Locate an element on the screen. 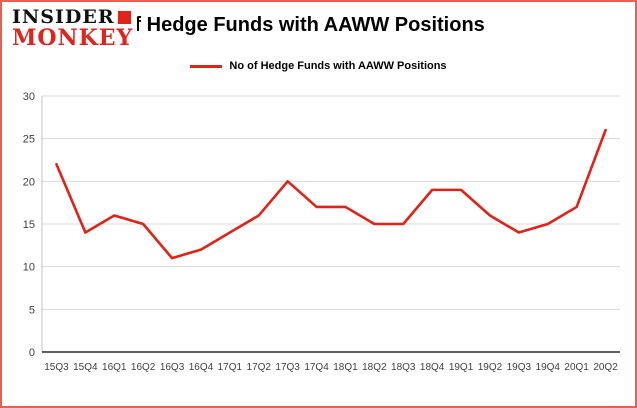 The image size is (637, 408). logo-red-square-icon is located at coordinates (124, 18).